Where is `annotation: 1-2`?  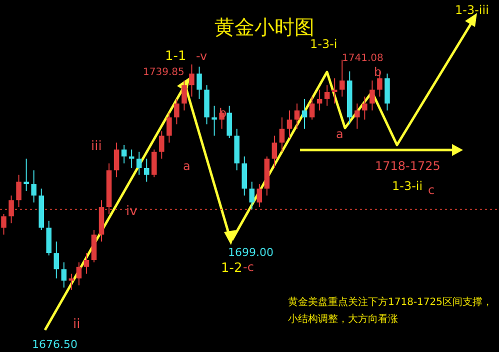
annotation: 1-2 is located at coordinates (231, 268).